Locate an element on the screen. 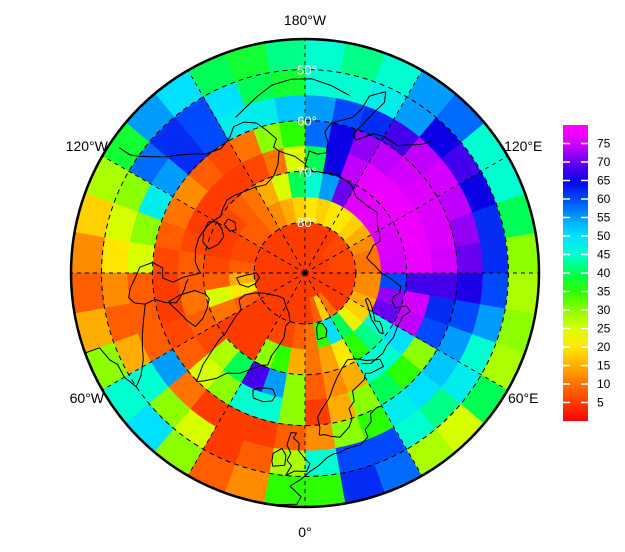  colorbar-tick-label: 65 is located at coordinates (604, 181).